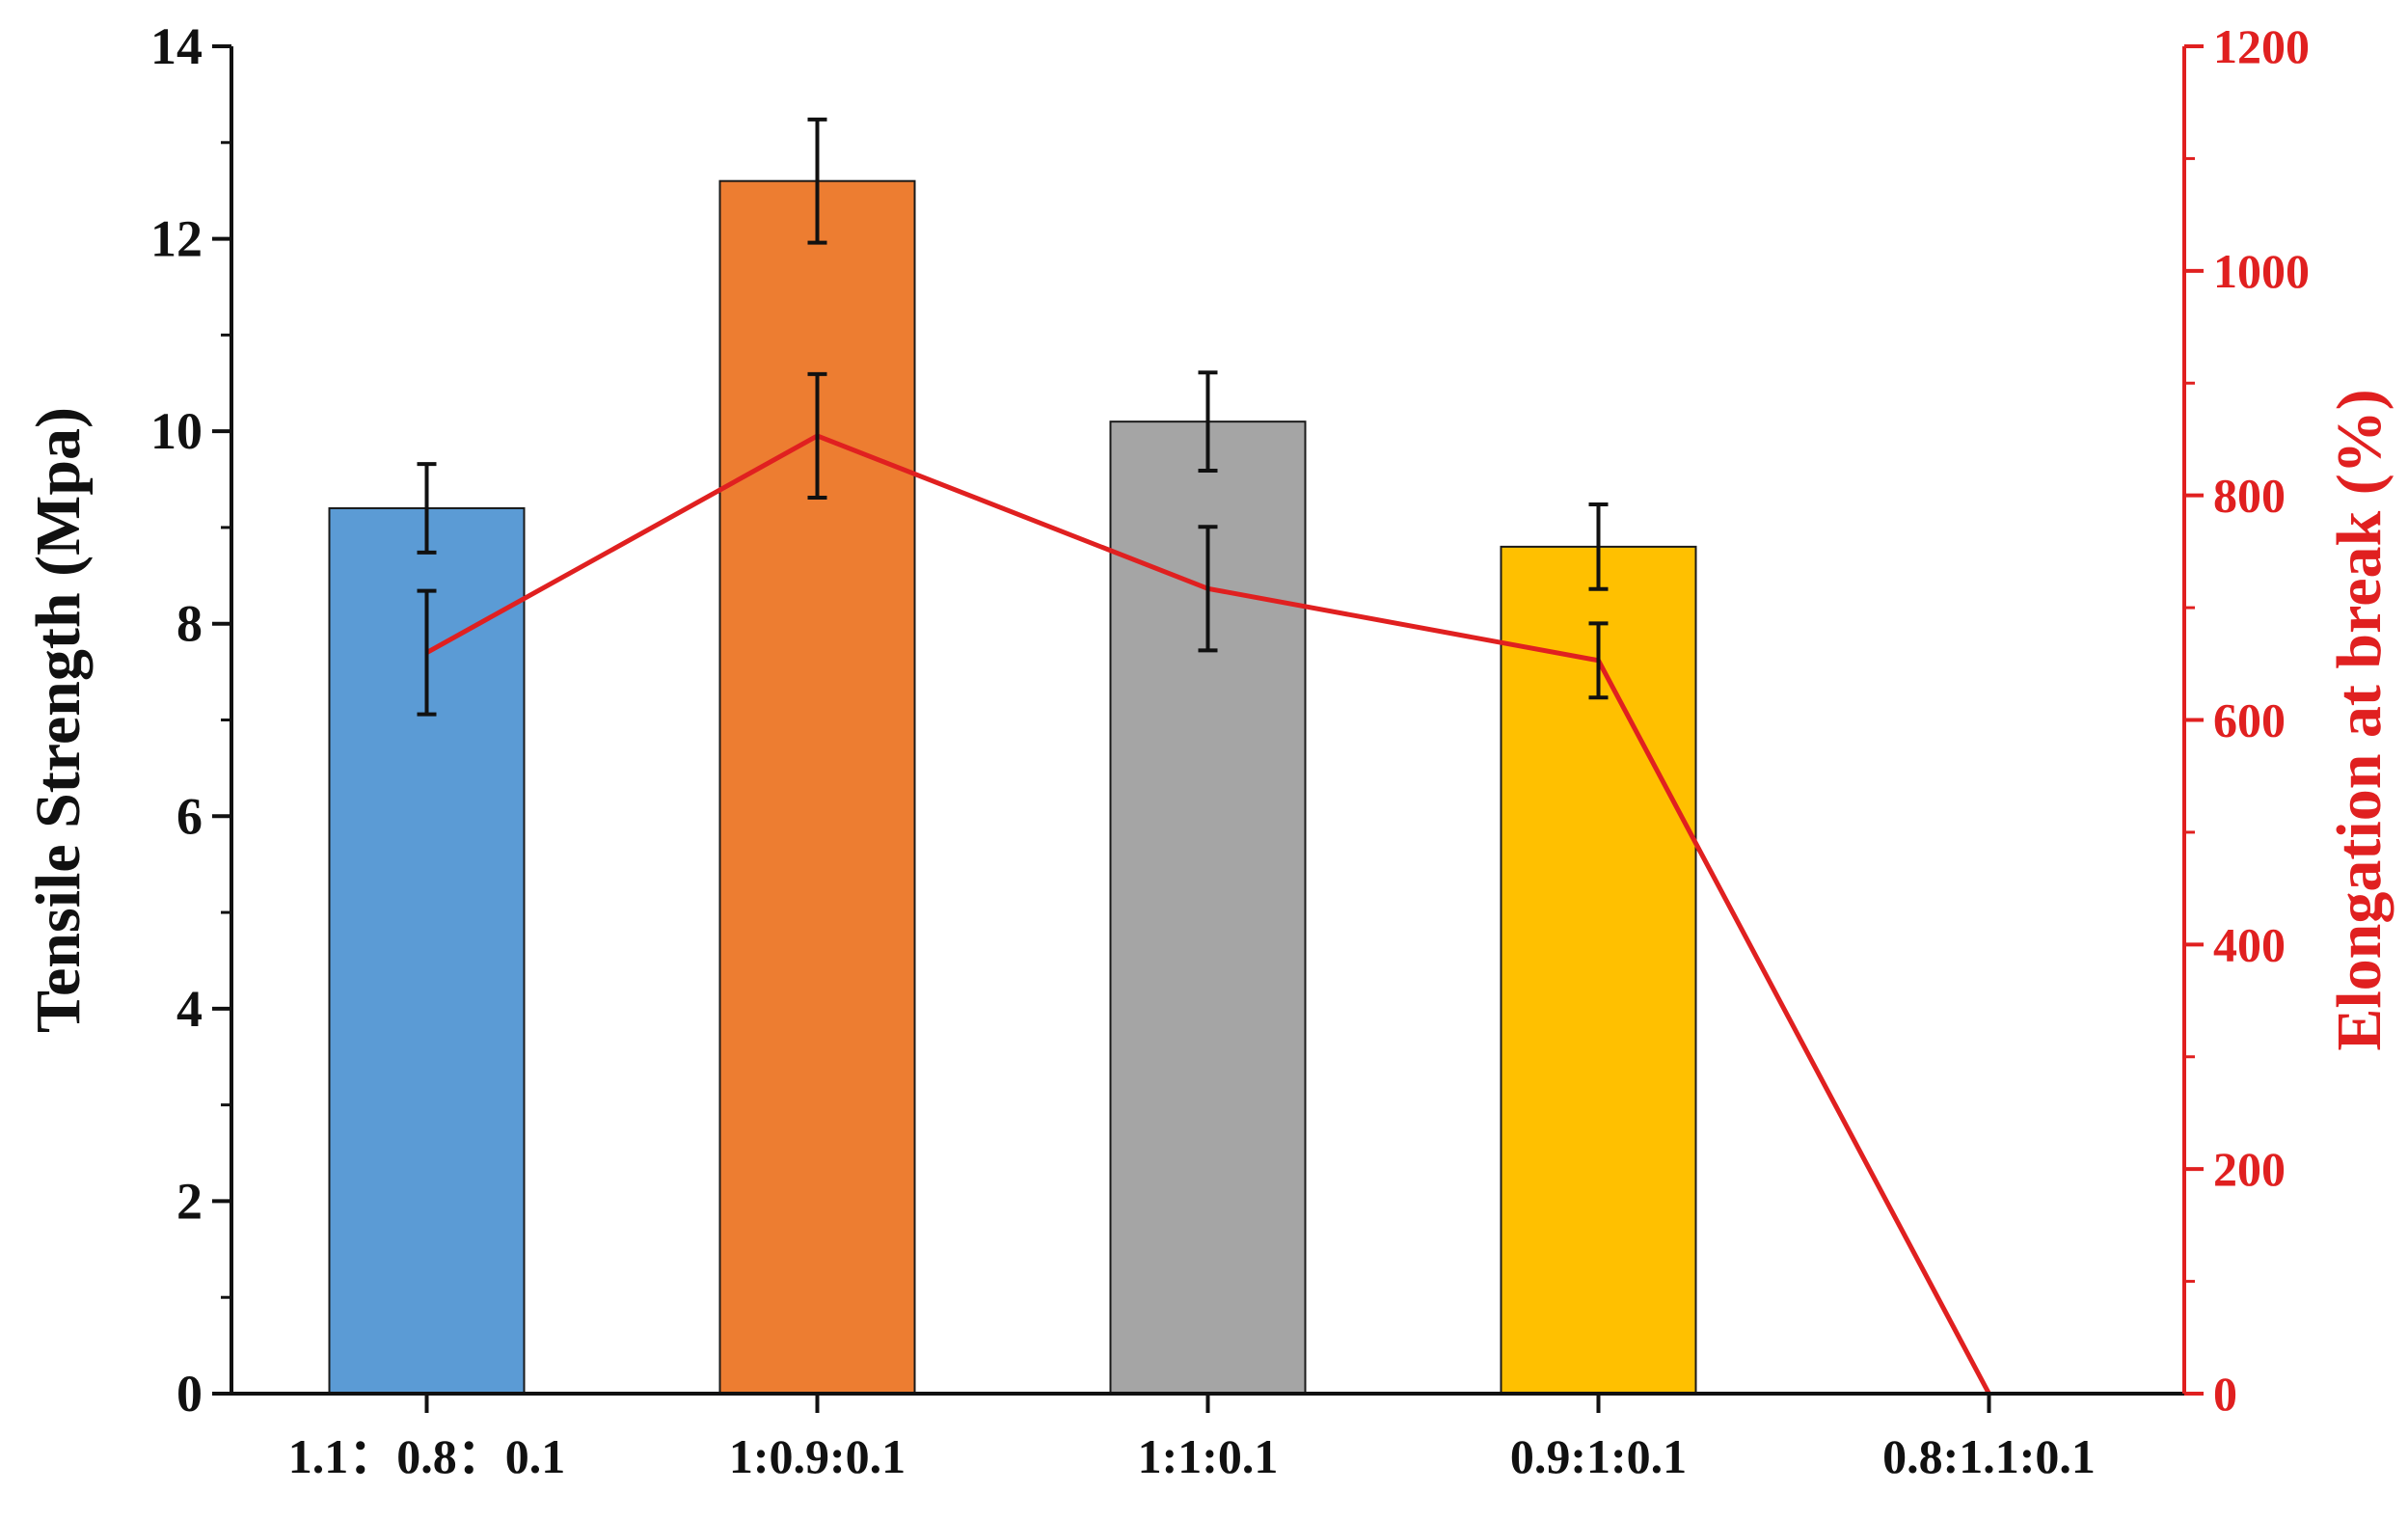  What do you see at coordinates (58, 720) in the screenshot?
I see `left-axis-title: Tensile Strength (Mpa)` at bounding box center [58, 720].